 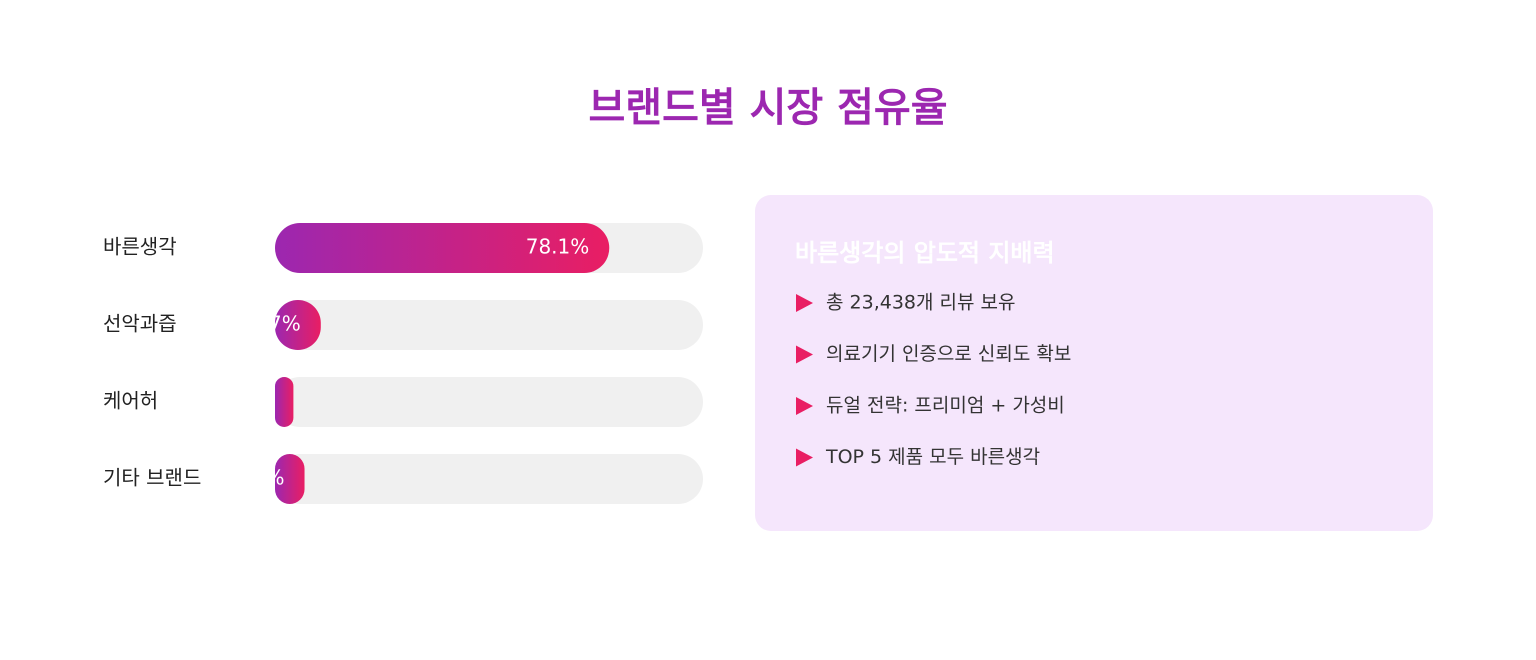 What do you see at coordinates (269, 324) in the screenshot?
I see `bar-value-label: 10.7%` at bounding box center [269, 324].